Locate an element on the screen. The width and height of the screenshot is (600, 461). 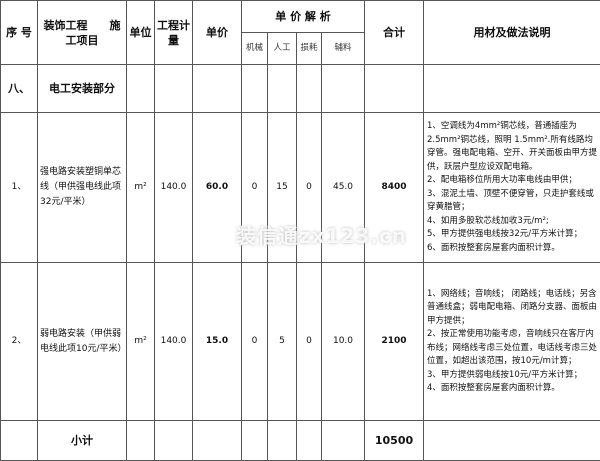
desc-line: 4、面积按整套房屋套内面积计算。 is located at coordinates (512, 389).